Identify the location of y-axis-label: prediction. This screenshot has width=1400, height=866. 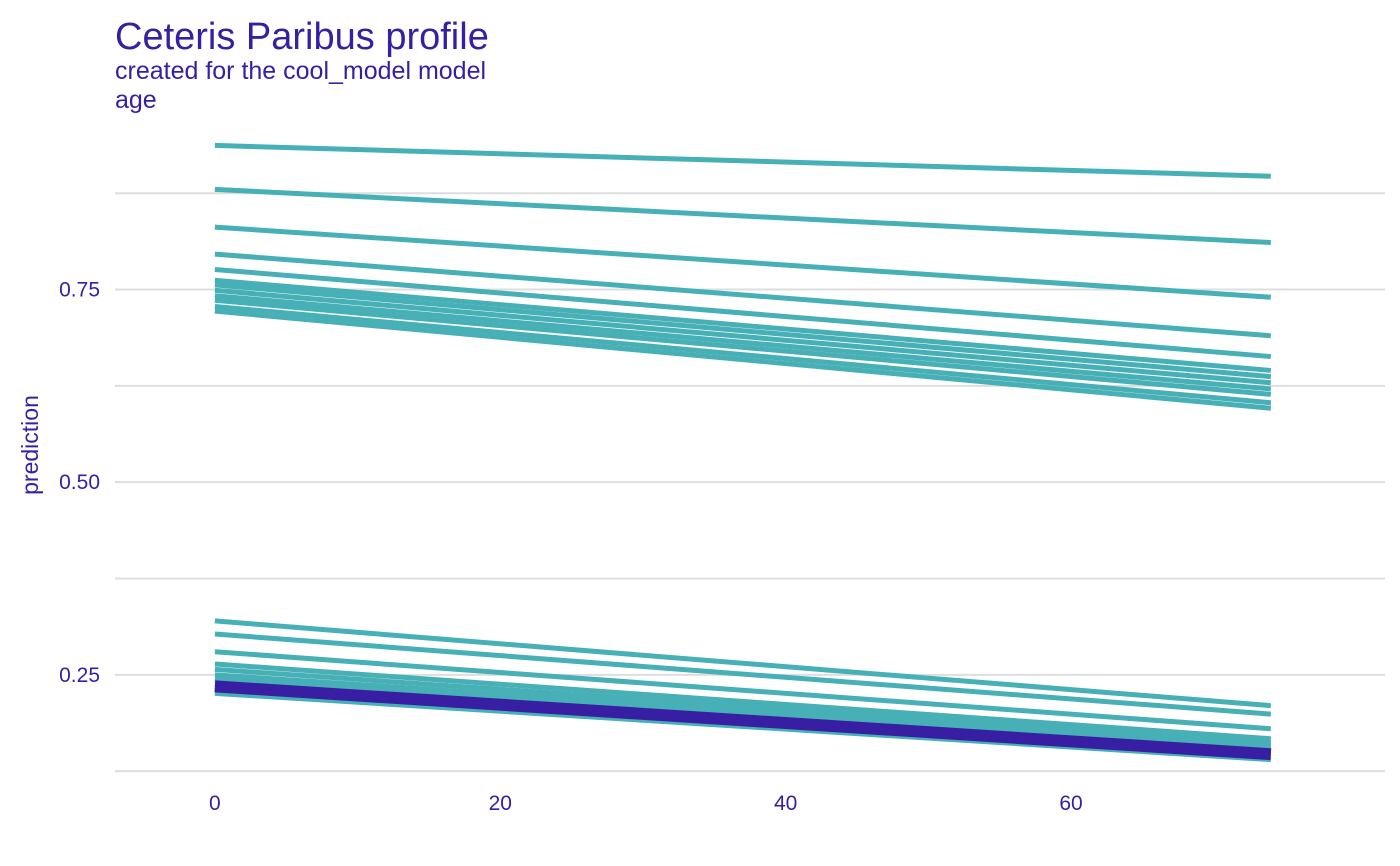
(30, 445).